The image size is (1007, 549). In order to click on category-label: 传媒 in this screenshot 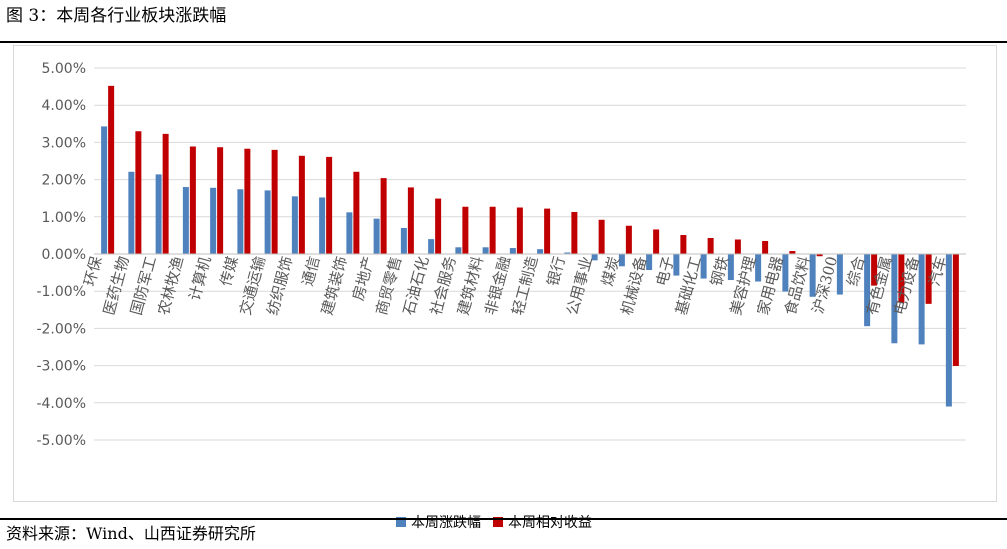, I will do `click(229, 271)`.